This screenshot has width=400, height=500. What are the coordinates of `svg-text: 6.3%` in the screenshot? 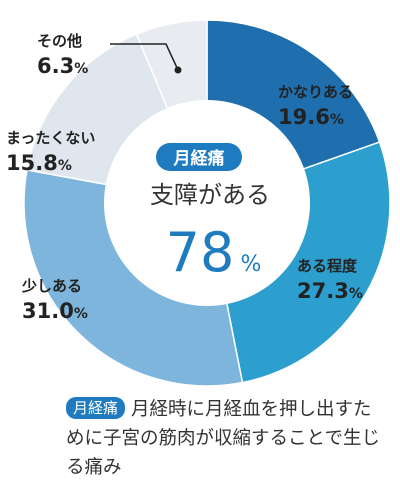 It's located at (62, 66).